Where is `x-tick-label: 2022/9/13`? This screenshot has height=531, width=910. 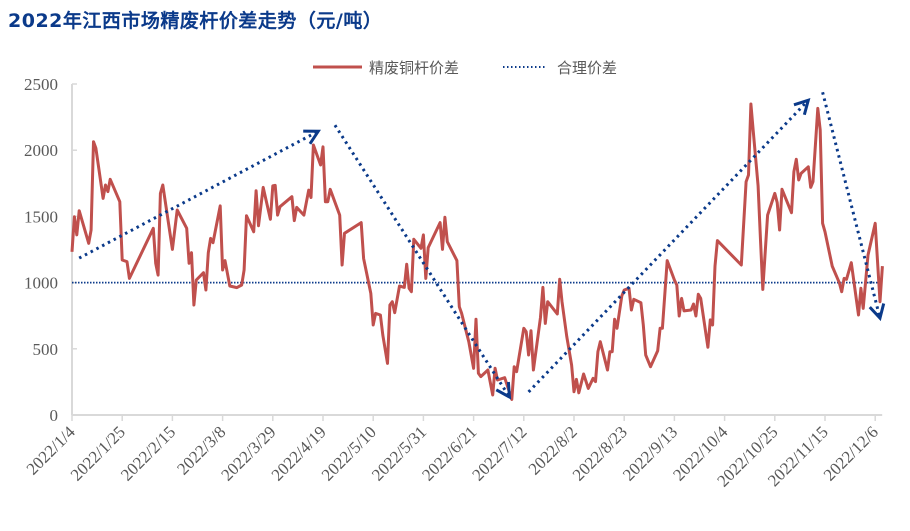
x-tick-label: 2022/9/13 is located at coordinates (650, 453).